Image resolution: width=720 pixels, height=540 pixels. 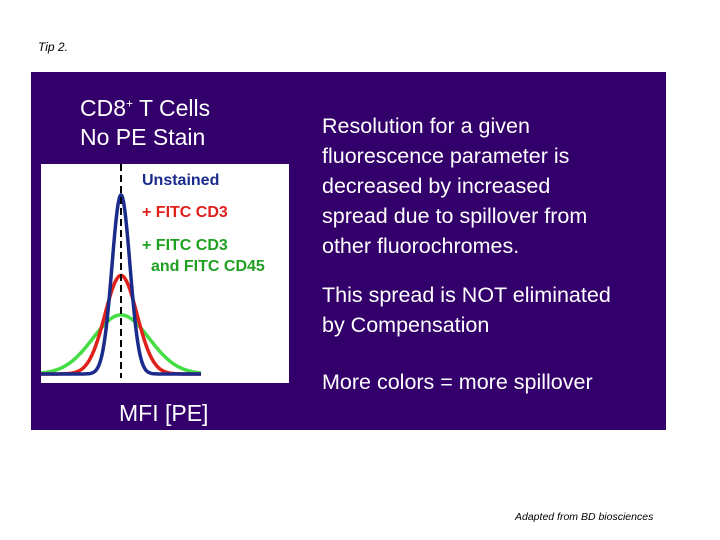 I want to click on legend-fitc-cd3-cd45-line1: + FITC CD3, so click(x=185, y=245).